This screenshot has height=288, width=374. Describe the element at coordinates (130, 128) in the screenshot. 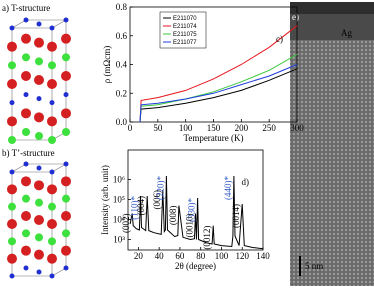

I see `x-tick-label: 0` at that location.